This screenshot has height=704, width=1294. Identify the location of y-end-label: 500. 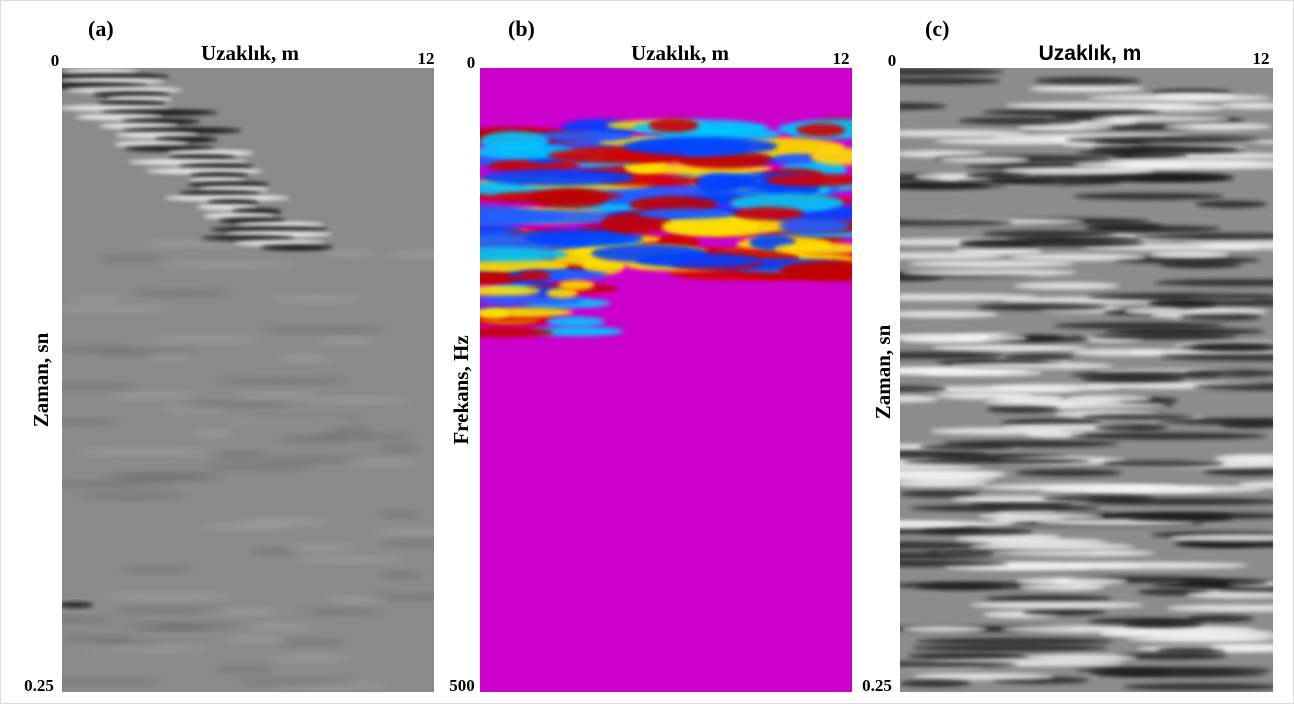
(462, 685).